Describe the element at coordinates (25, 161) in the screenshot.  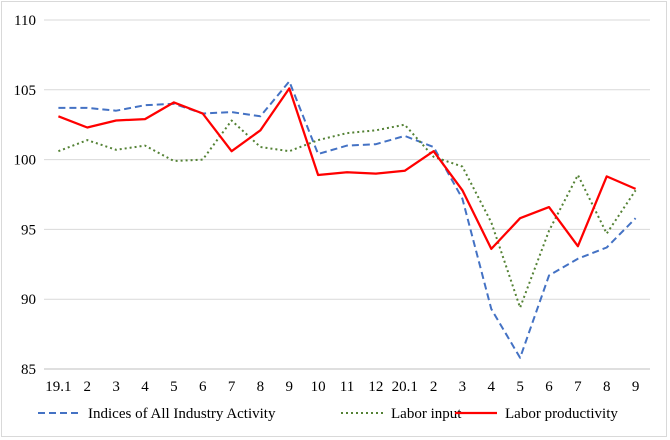
I see `y-tick-label: 100` at that location.